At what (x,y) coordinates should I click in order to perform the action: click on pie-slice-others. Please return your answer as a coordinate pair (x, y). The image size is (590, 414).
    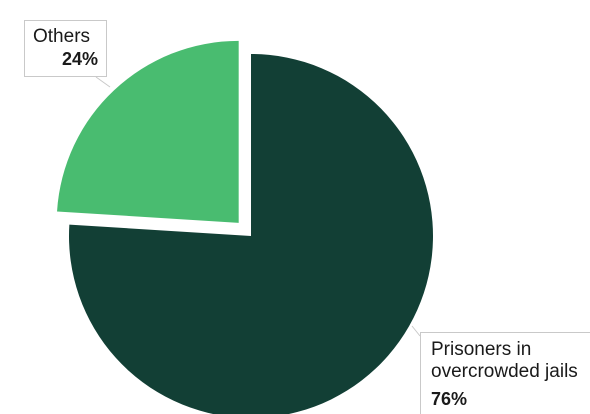
    Looking at the image, I should click on (148, 131).